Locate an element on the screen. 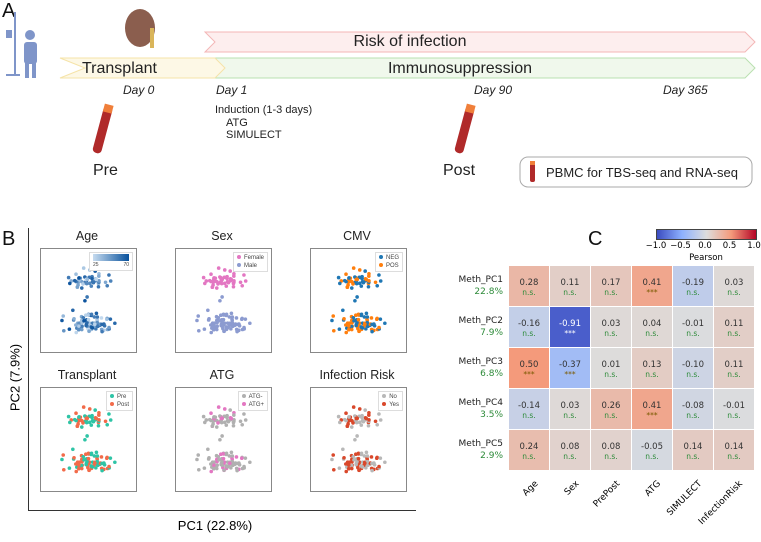  induction-atg: ATG is located at coordinates (237, 123).